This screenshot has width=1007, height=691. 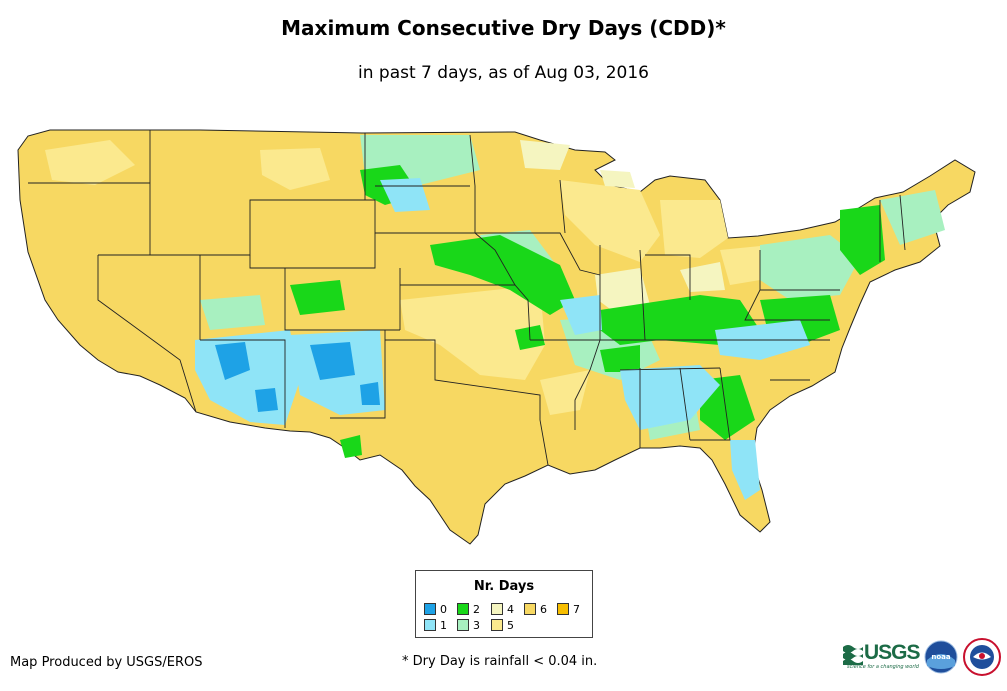 What do you see at coordinates (510, 625) in the screenshot?
I see `legend-label: 5` at bounding box center [510, 625].